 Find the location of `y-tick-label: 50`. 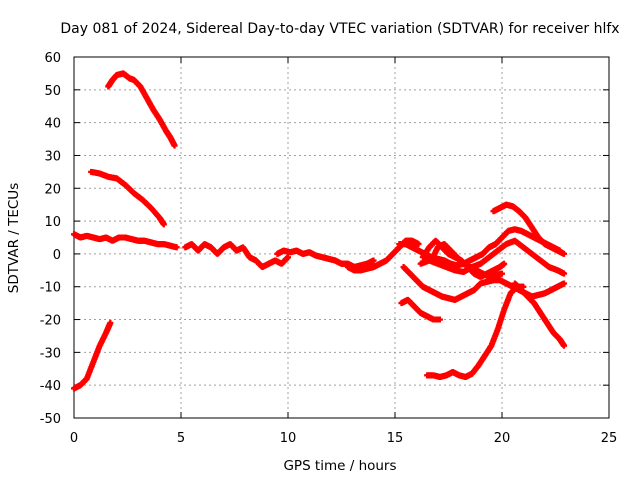

y-tick-label: 50 is located at coordinates (52, 91).